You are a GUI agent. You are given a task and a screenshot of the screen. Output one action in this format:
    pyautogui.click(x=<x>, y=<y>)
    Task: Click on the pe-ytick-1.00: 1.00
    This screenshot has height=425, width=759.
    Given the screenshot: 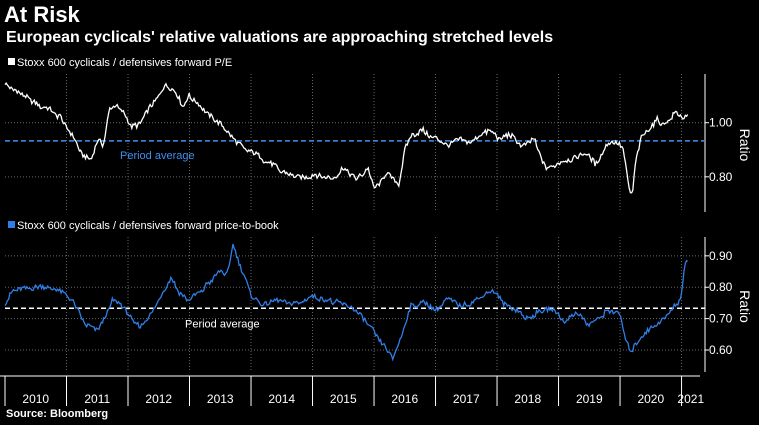 What is the action you would take?
    pyautogui.click(x=721, y=123)
    